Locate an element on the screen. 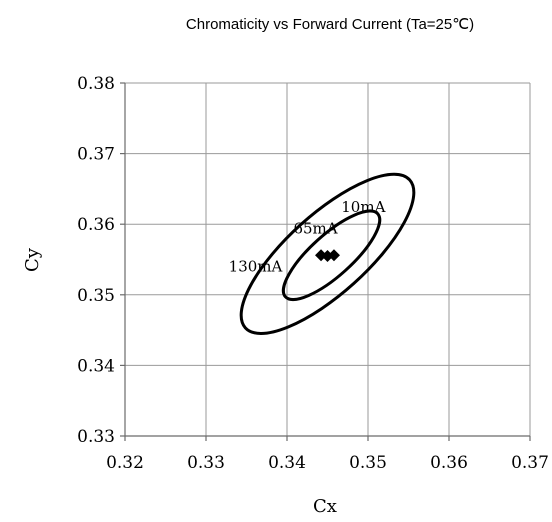  y-tick-label: 0.38 is located at coordinates (96, 84).